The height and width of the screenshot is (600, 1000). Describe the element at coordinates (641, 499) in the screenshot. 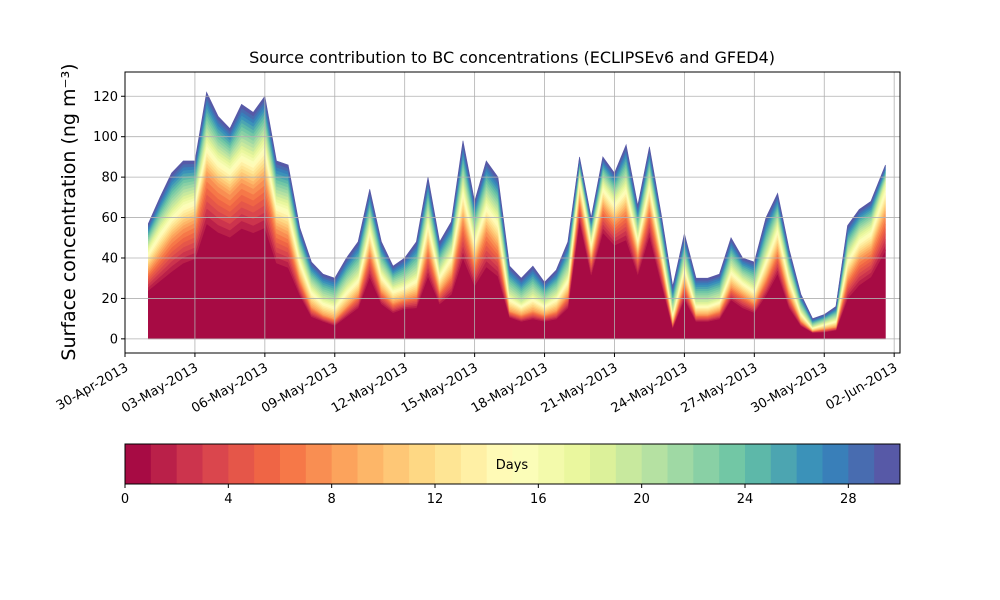

I see `colorbar-tick-label: 20` at that location.